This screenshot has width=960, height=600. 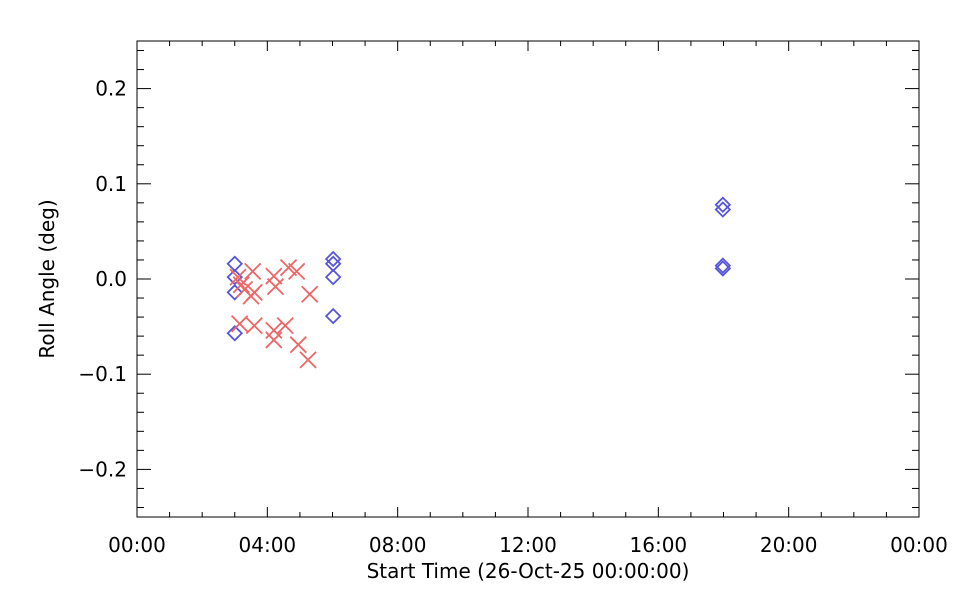 I want to click on y-tick-label: −0.1, so click(x=102, y=374).